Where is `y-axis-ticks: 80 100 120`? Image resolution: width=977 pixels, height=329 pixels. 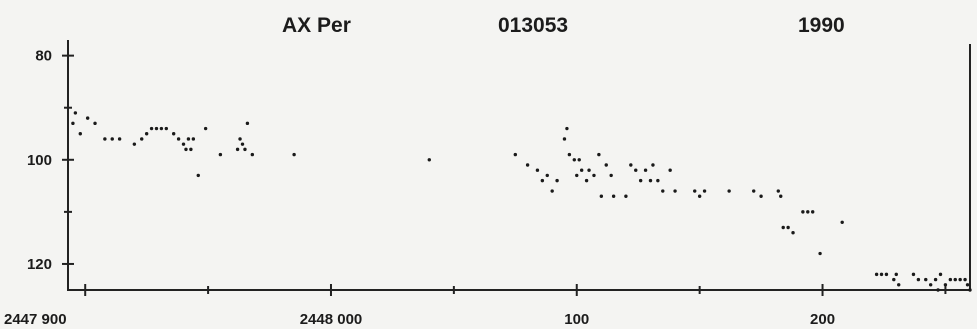 y-axis-ticks: 80 100 120 is located at coordinates (50, 160).